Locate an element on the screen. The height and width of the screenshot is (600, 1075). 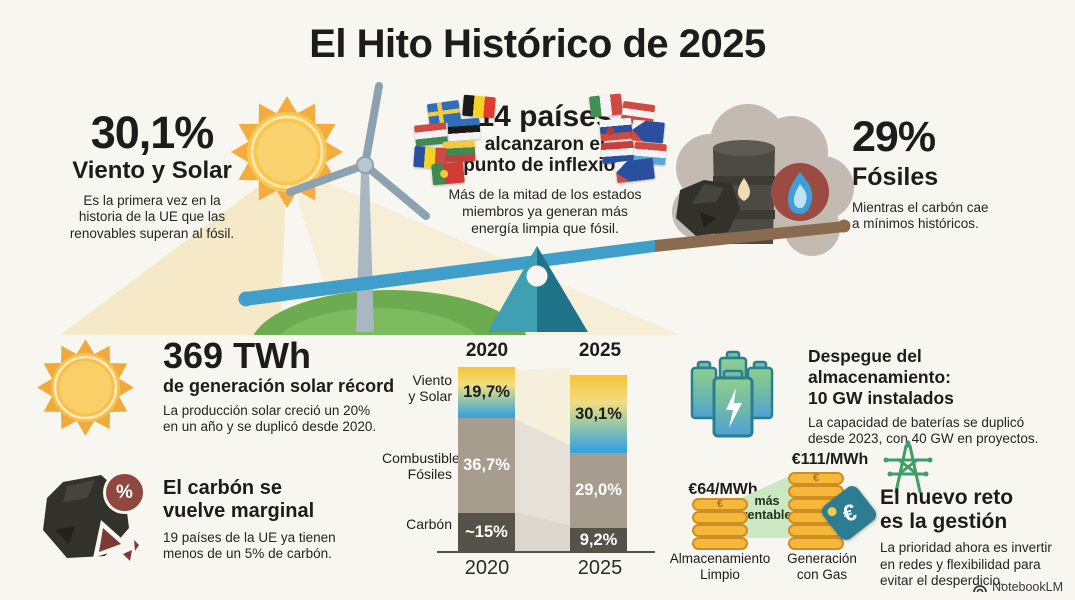
chart-column-header-2020: 2020 is located at coordinates (487, 350).